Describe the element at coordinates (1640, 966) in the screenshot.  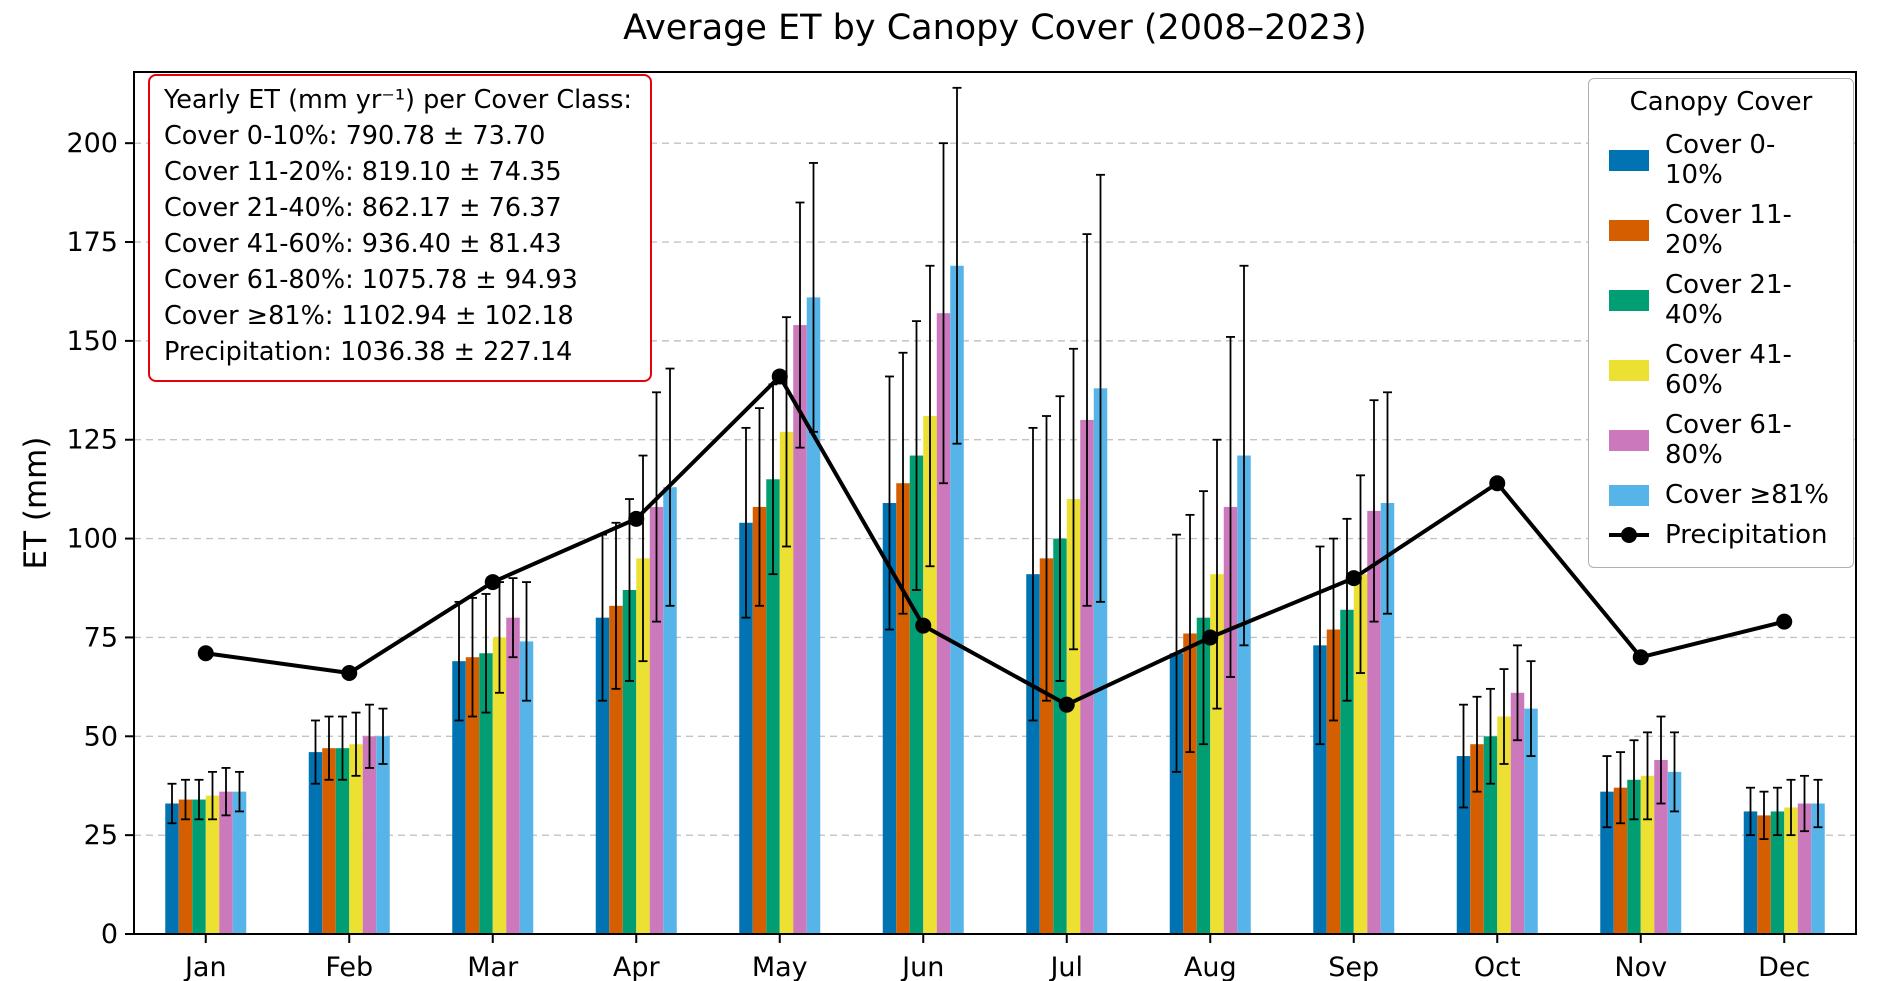
I see `x-tick-label: Nov` at that location.